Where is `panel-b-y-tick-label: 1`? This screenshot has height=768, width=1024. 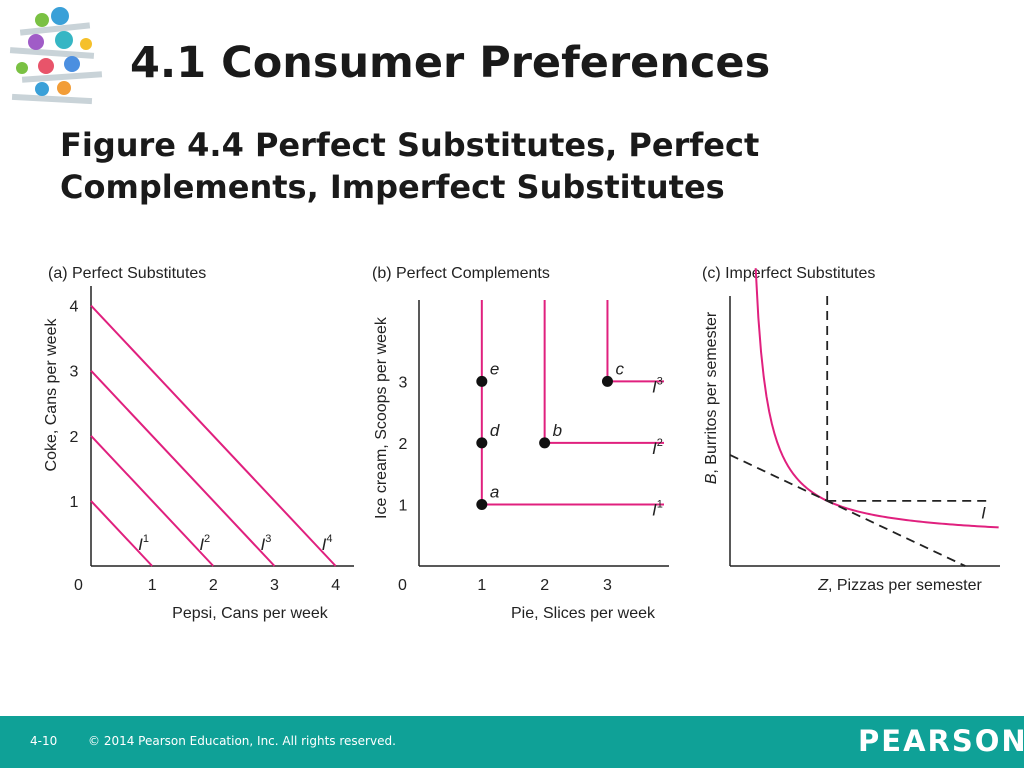
panel-b-y-tick-label: 1 is located at coordinates (403, 505).